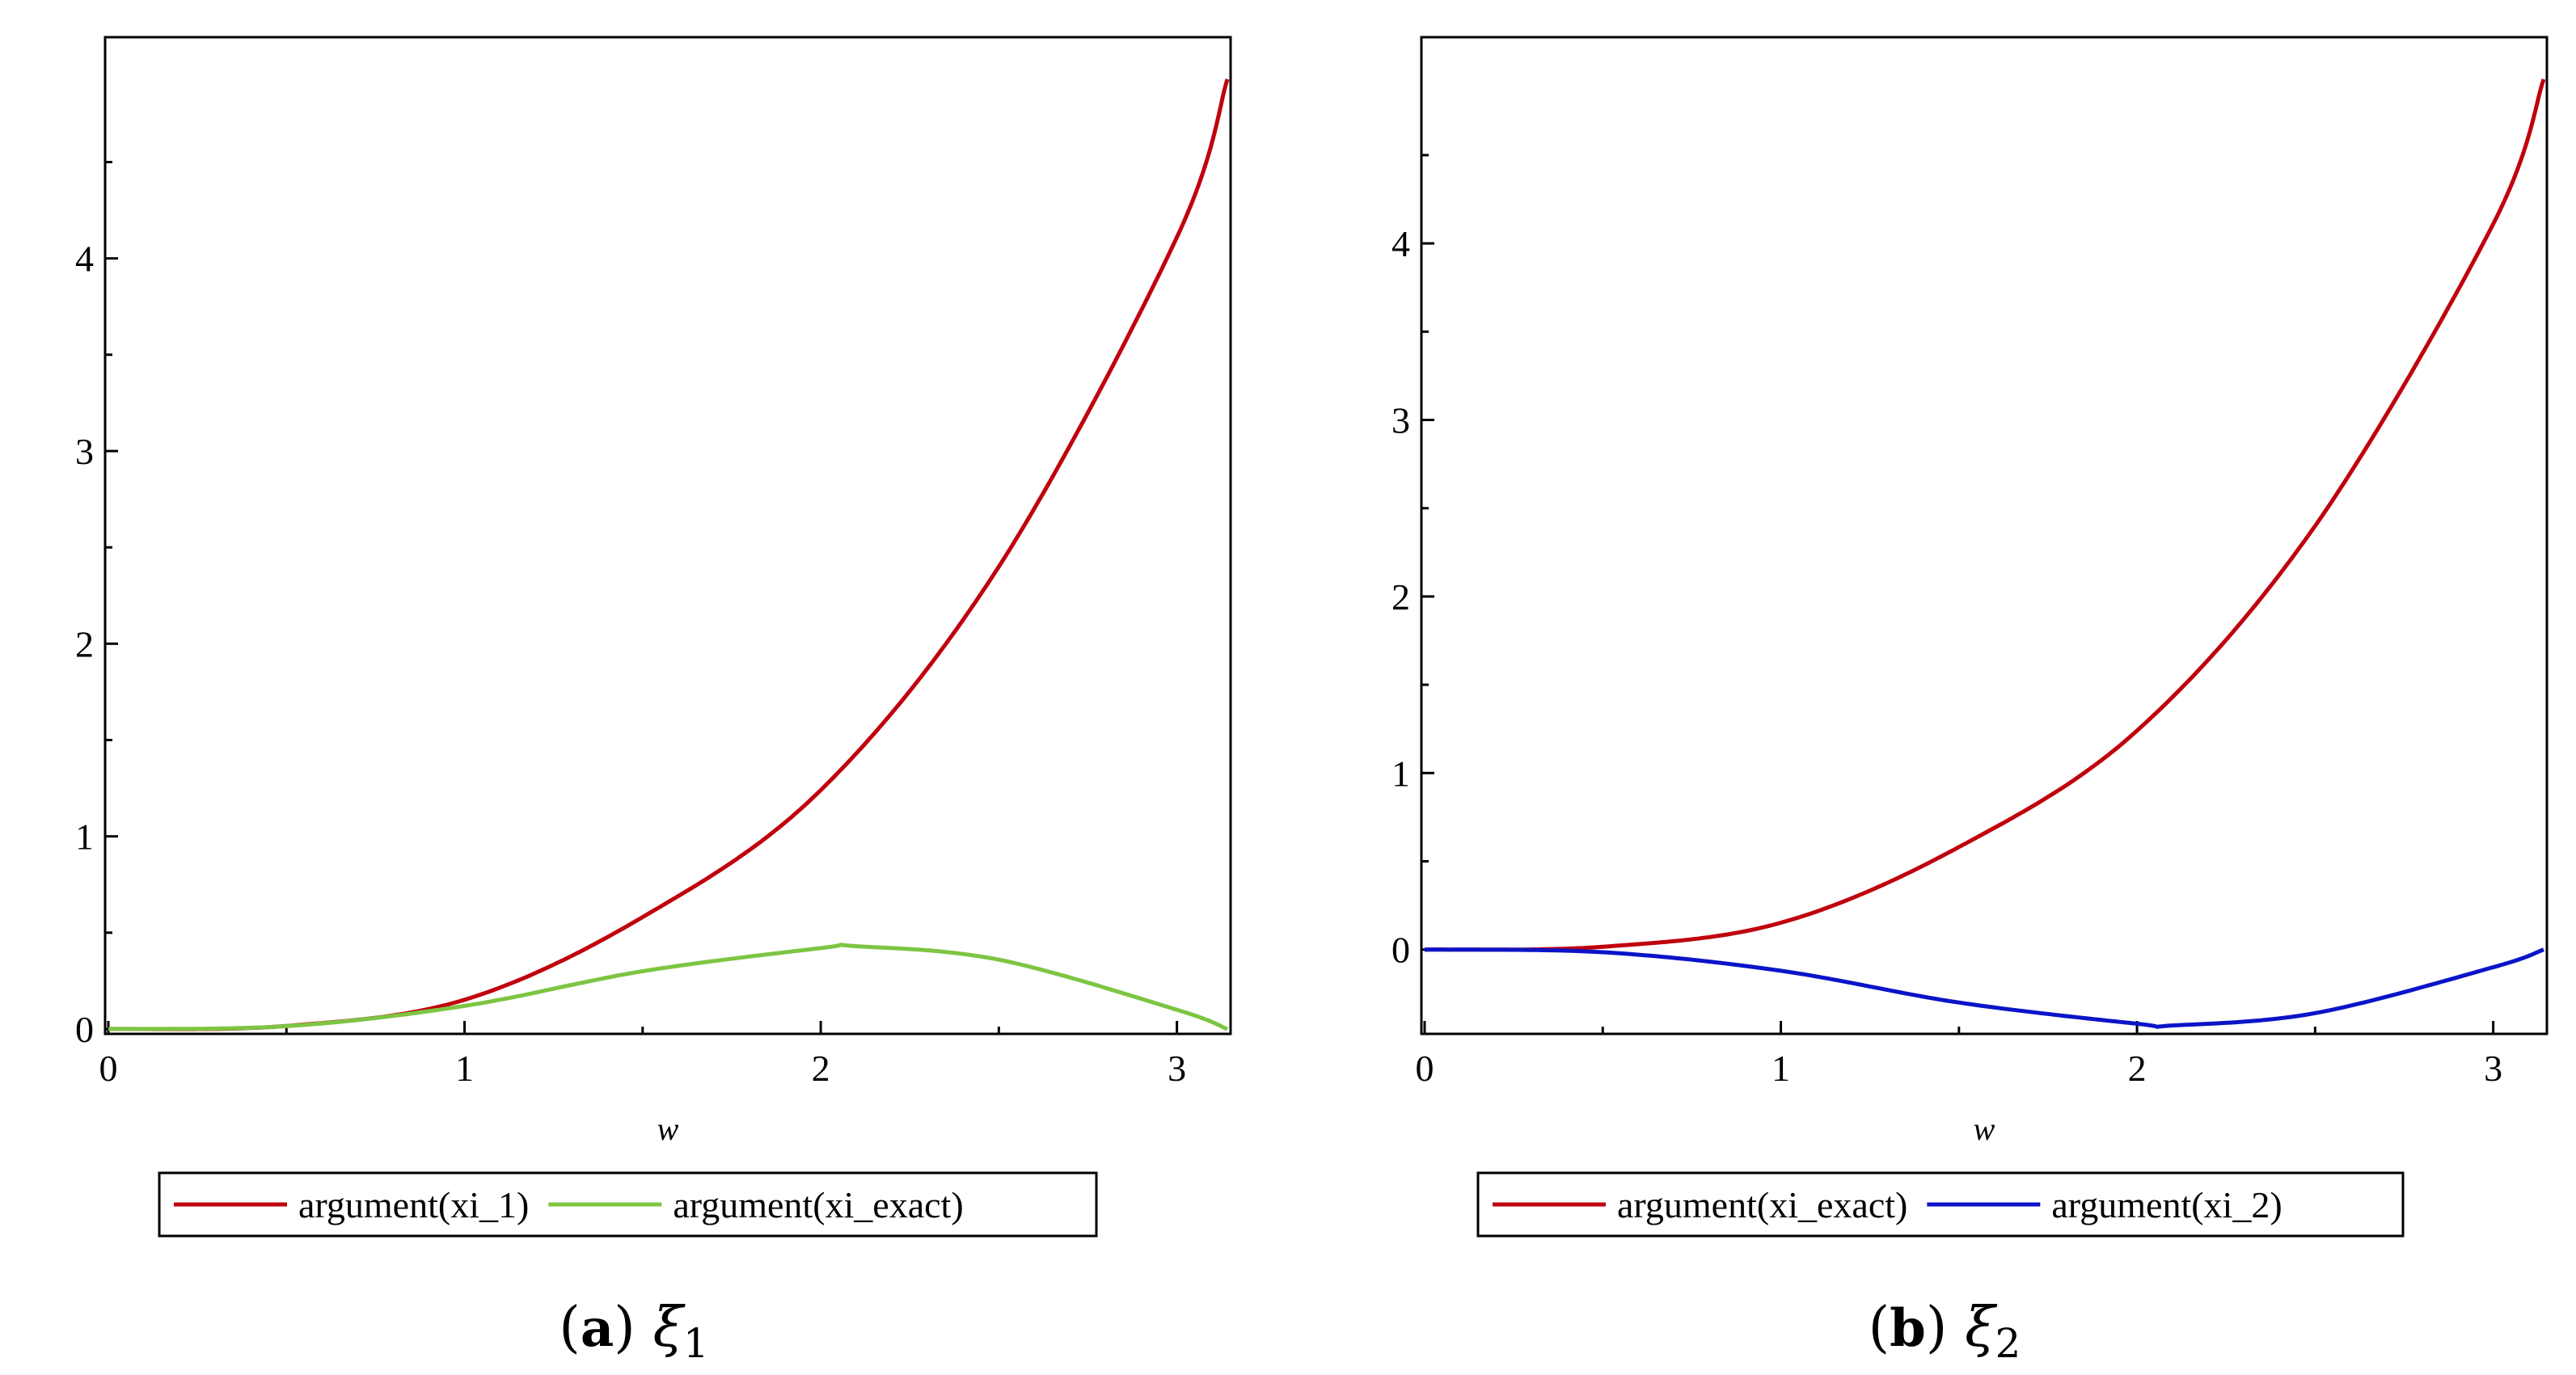  What do you see at coordinates (2166, 1204) in the screenshot?
I see `legend-entry-2: argument(xi_2)` at bounding box center [2166, 1204].